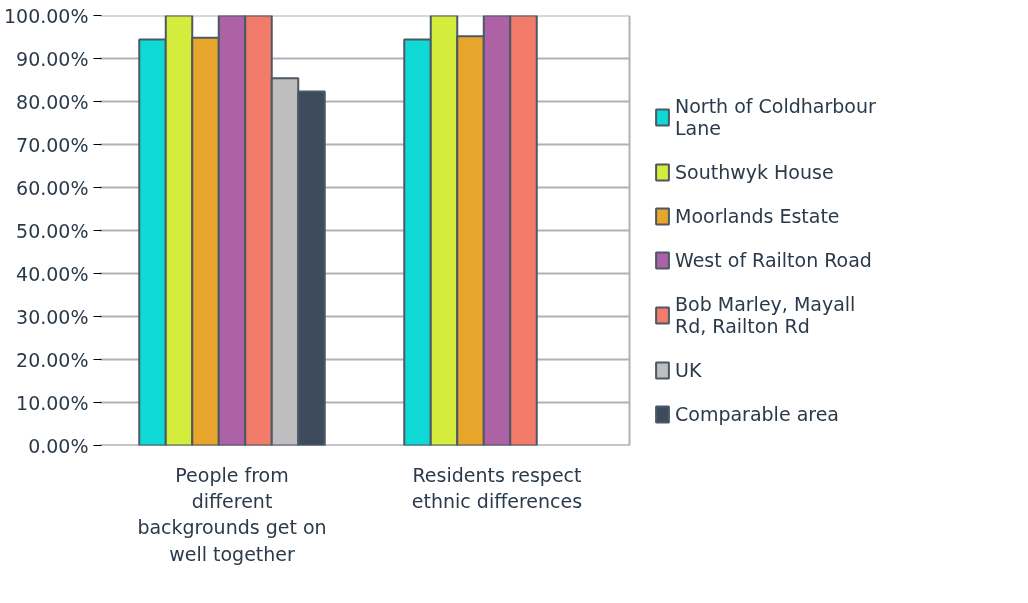  I want to click on y-tick-label: 40.00%, so click(52, 273).